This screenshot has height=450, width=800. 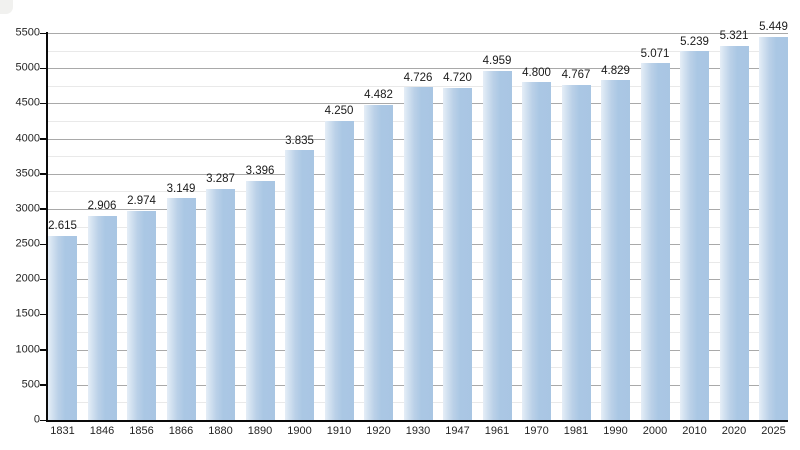 What do you see at coordinates (536, 431) in the screenshot?
I see `x-tick-label: 1970` at bounding box center [536, 431].